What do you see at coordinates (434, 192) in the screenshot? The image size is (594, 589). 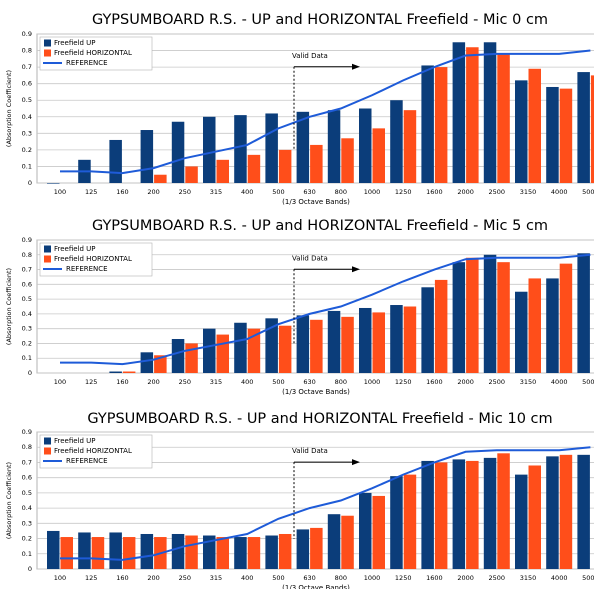 I see `x-tick-label: 1600` at bounding box center [434, 192].